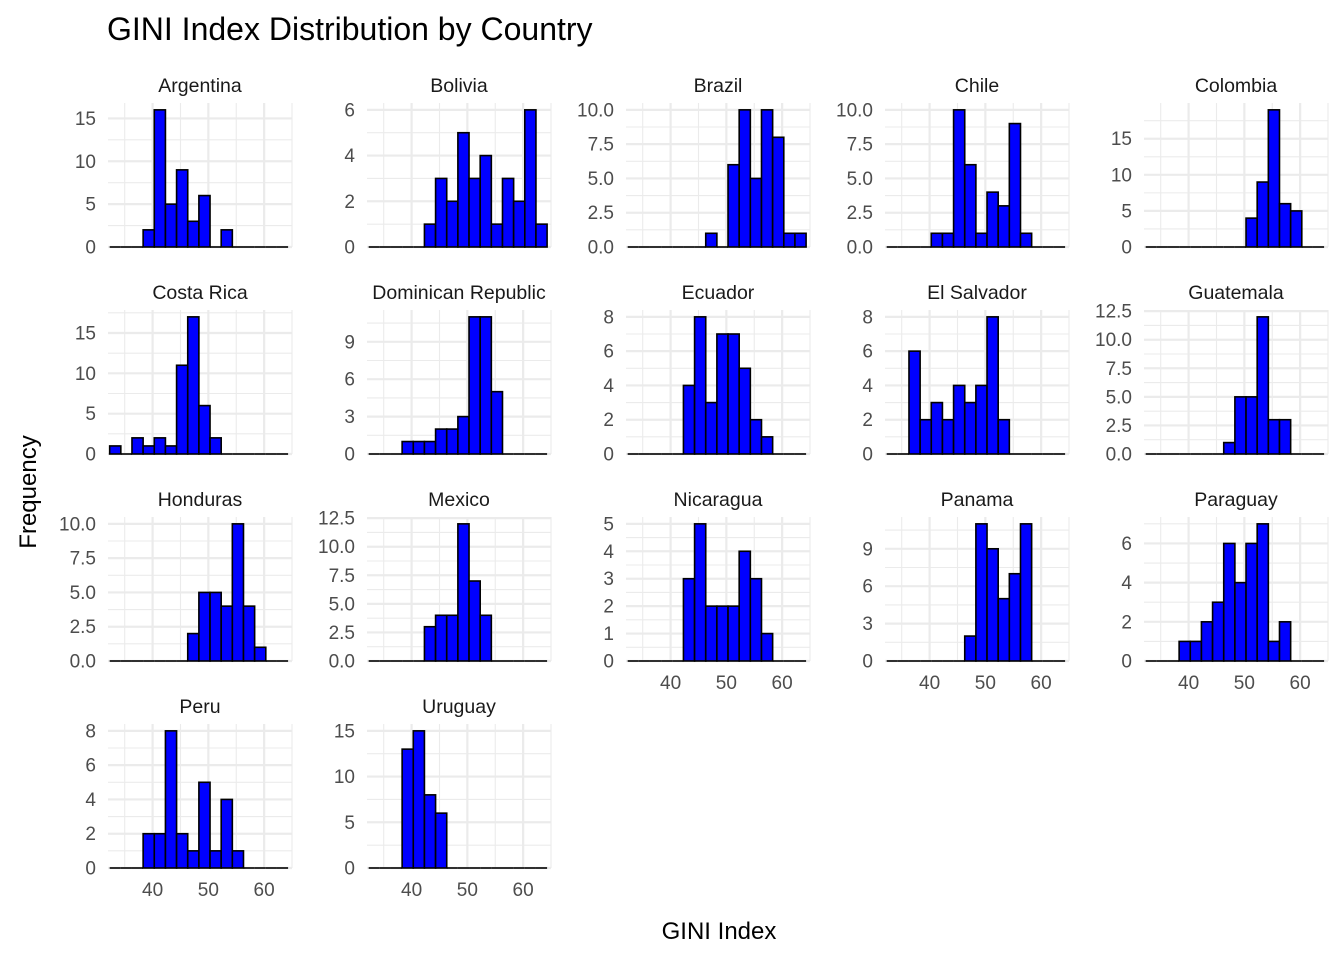 Image resolution: width=1344 pixels, height=960 pixels. What do you see at coordinates (977, 293) in the screenshot?
I see `facet-strip-label: El Salvador` at bounding box center [977, 293].